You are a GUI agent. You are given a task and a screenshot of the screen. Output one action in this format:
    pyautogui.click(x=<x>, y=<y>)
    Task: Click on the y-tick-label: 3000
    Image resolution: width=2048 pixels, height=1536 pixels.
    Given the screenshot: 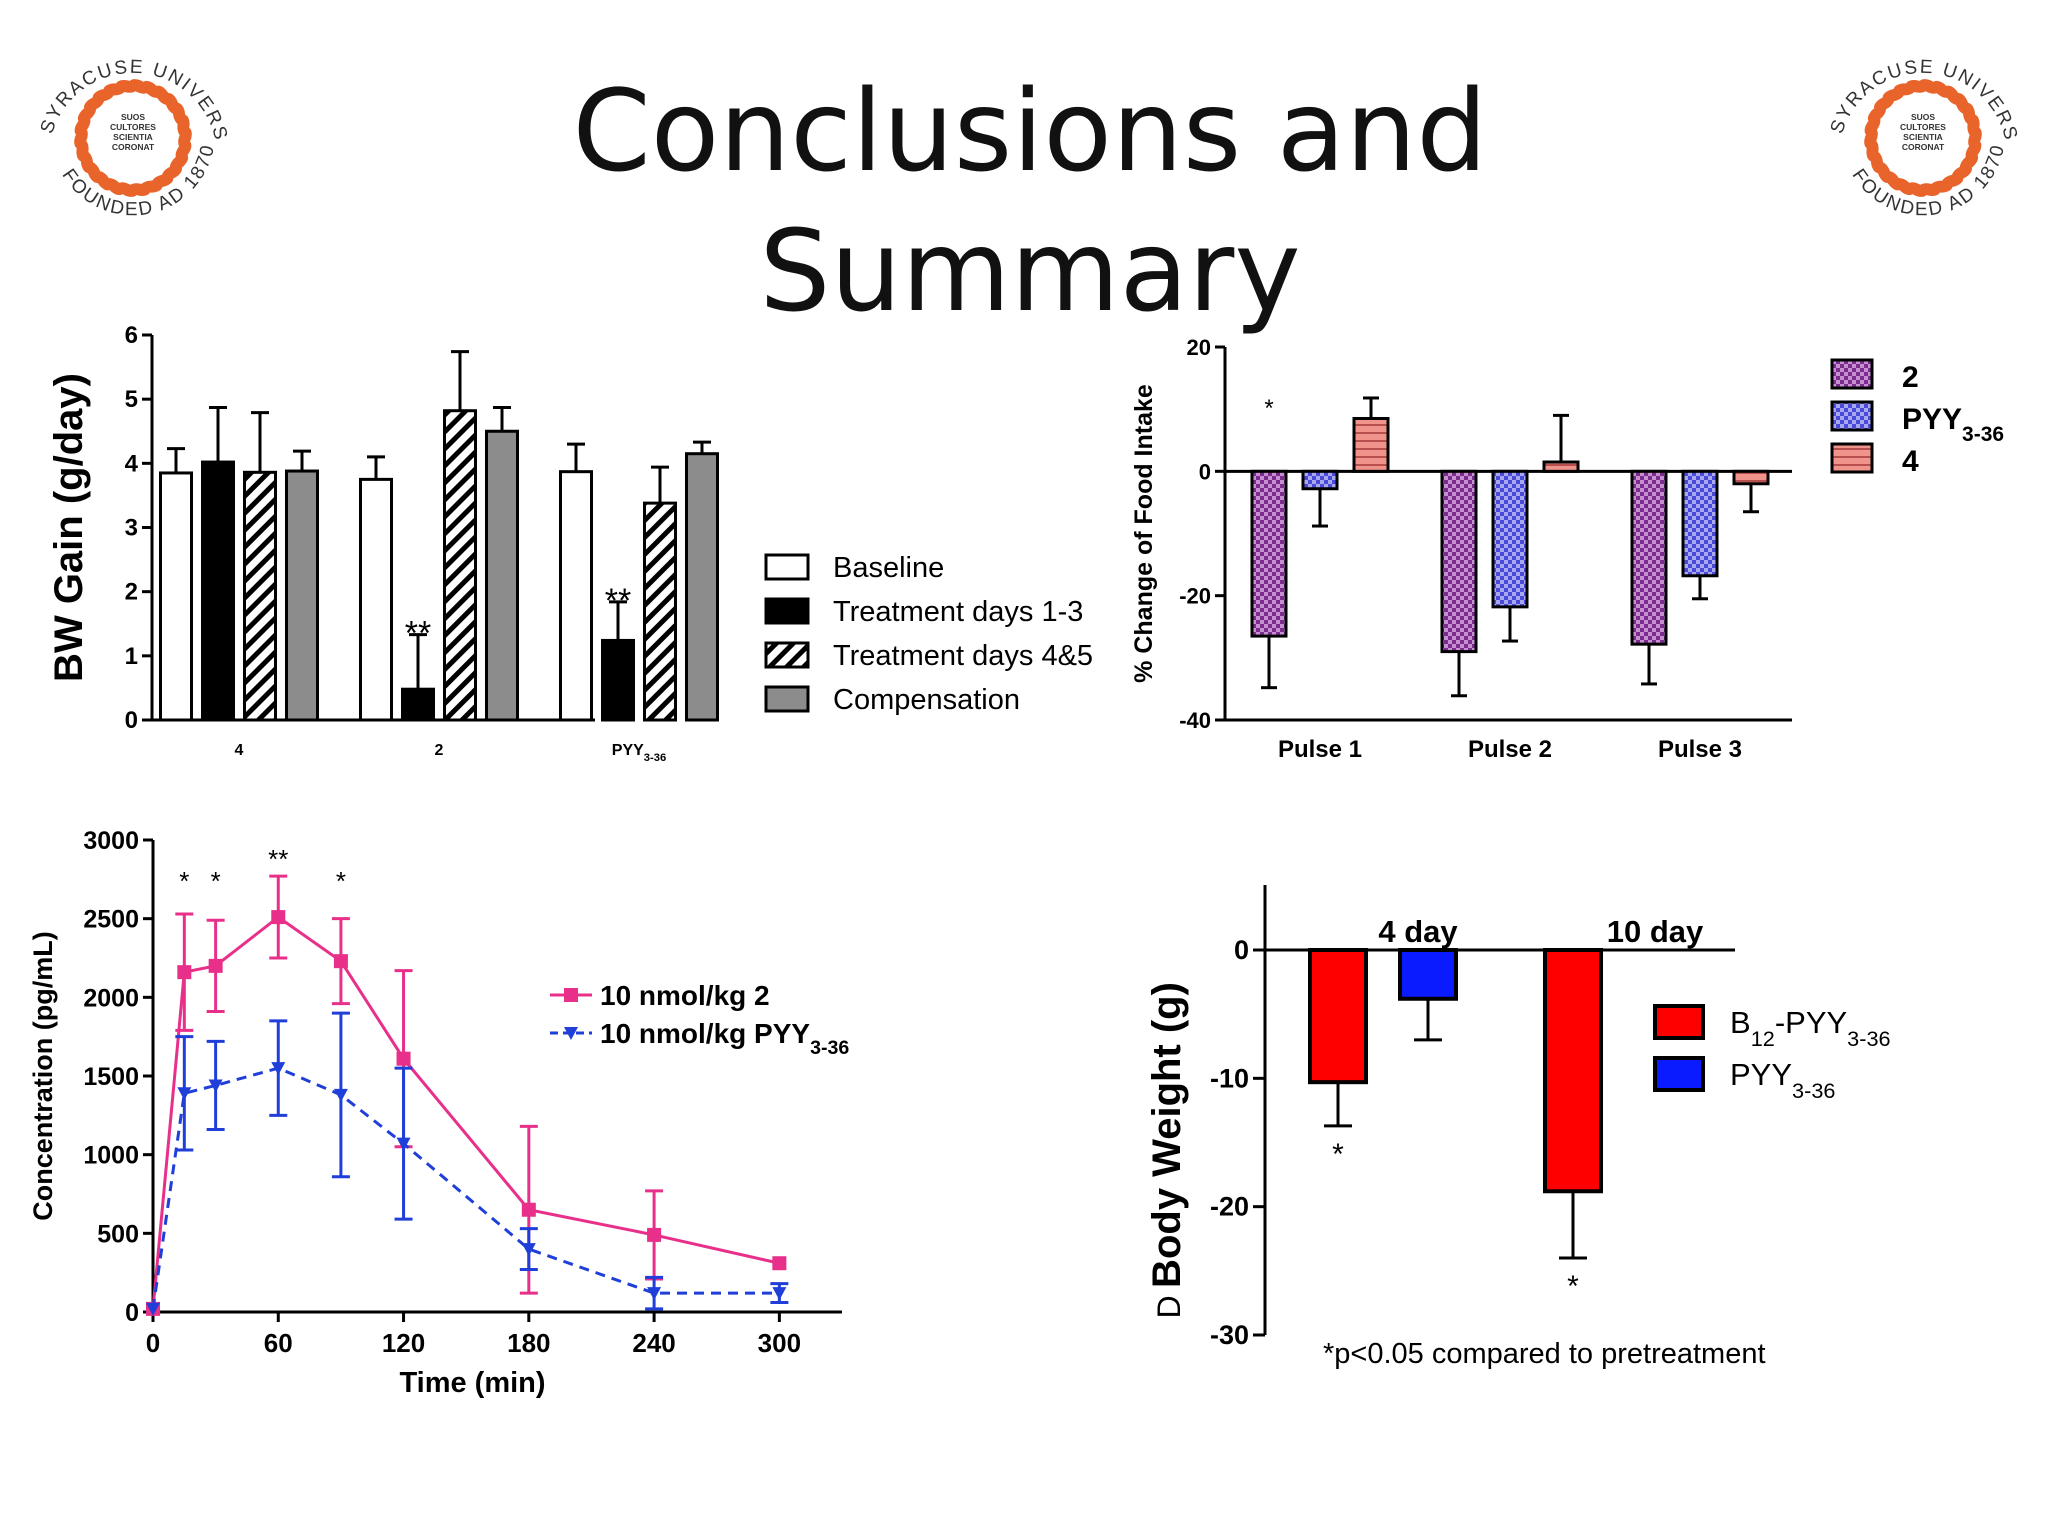 What is the action you would take?
    pyautogui.click(x=111, y=841)
    